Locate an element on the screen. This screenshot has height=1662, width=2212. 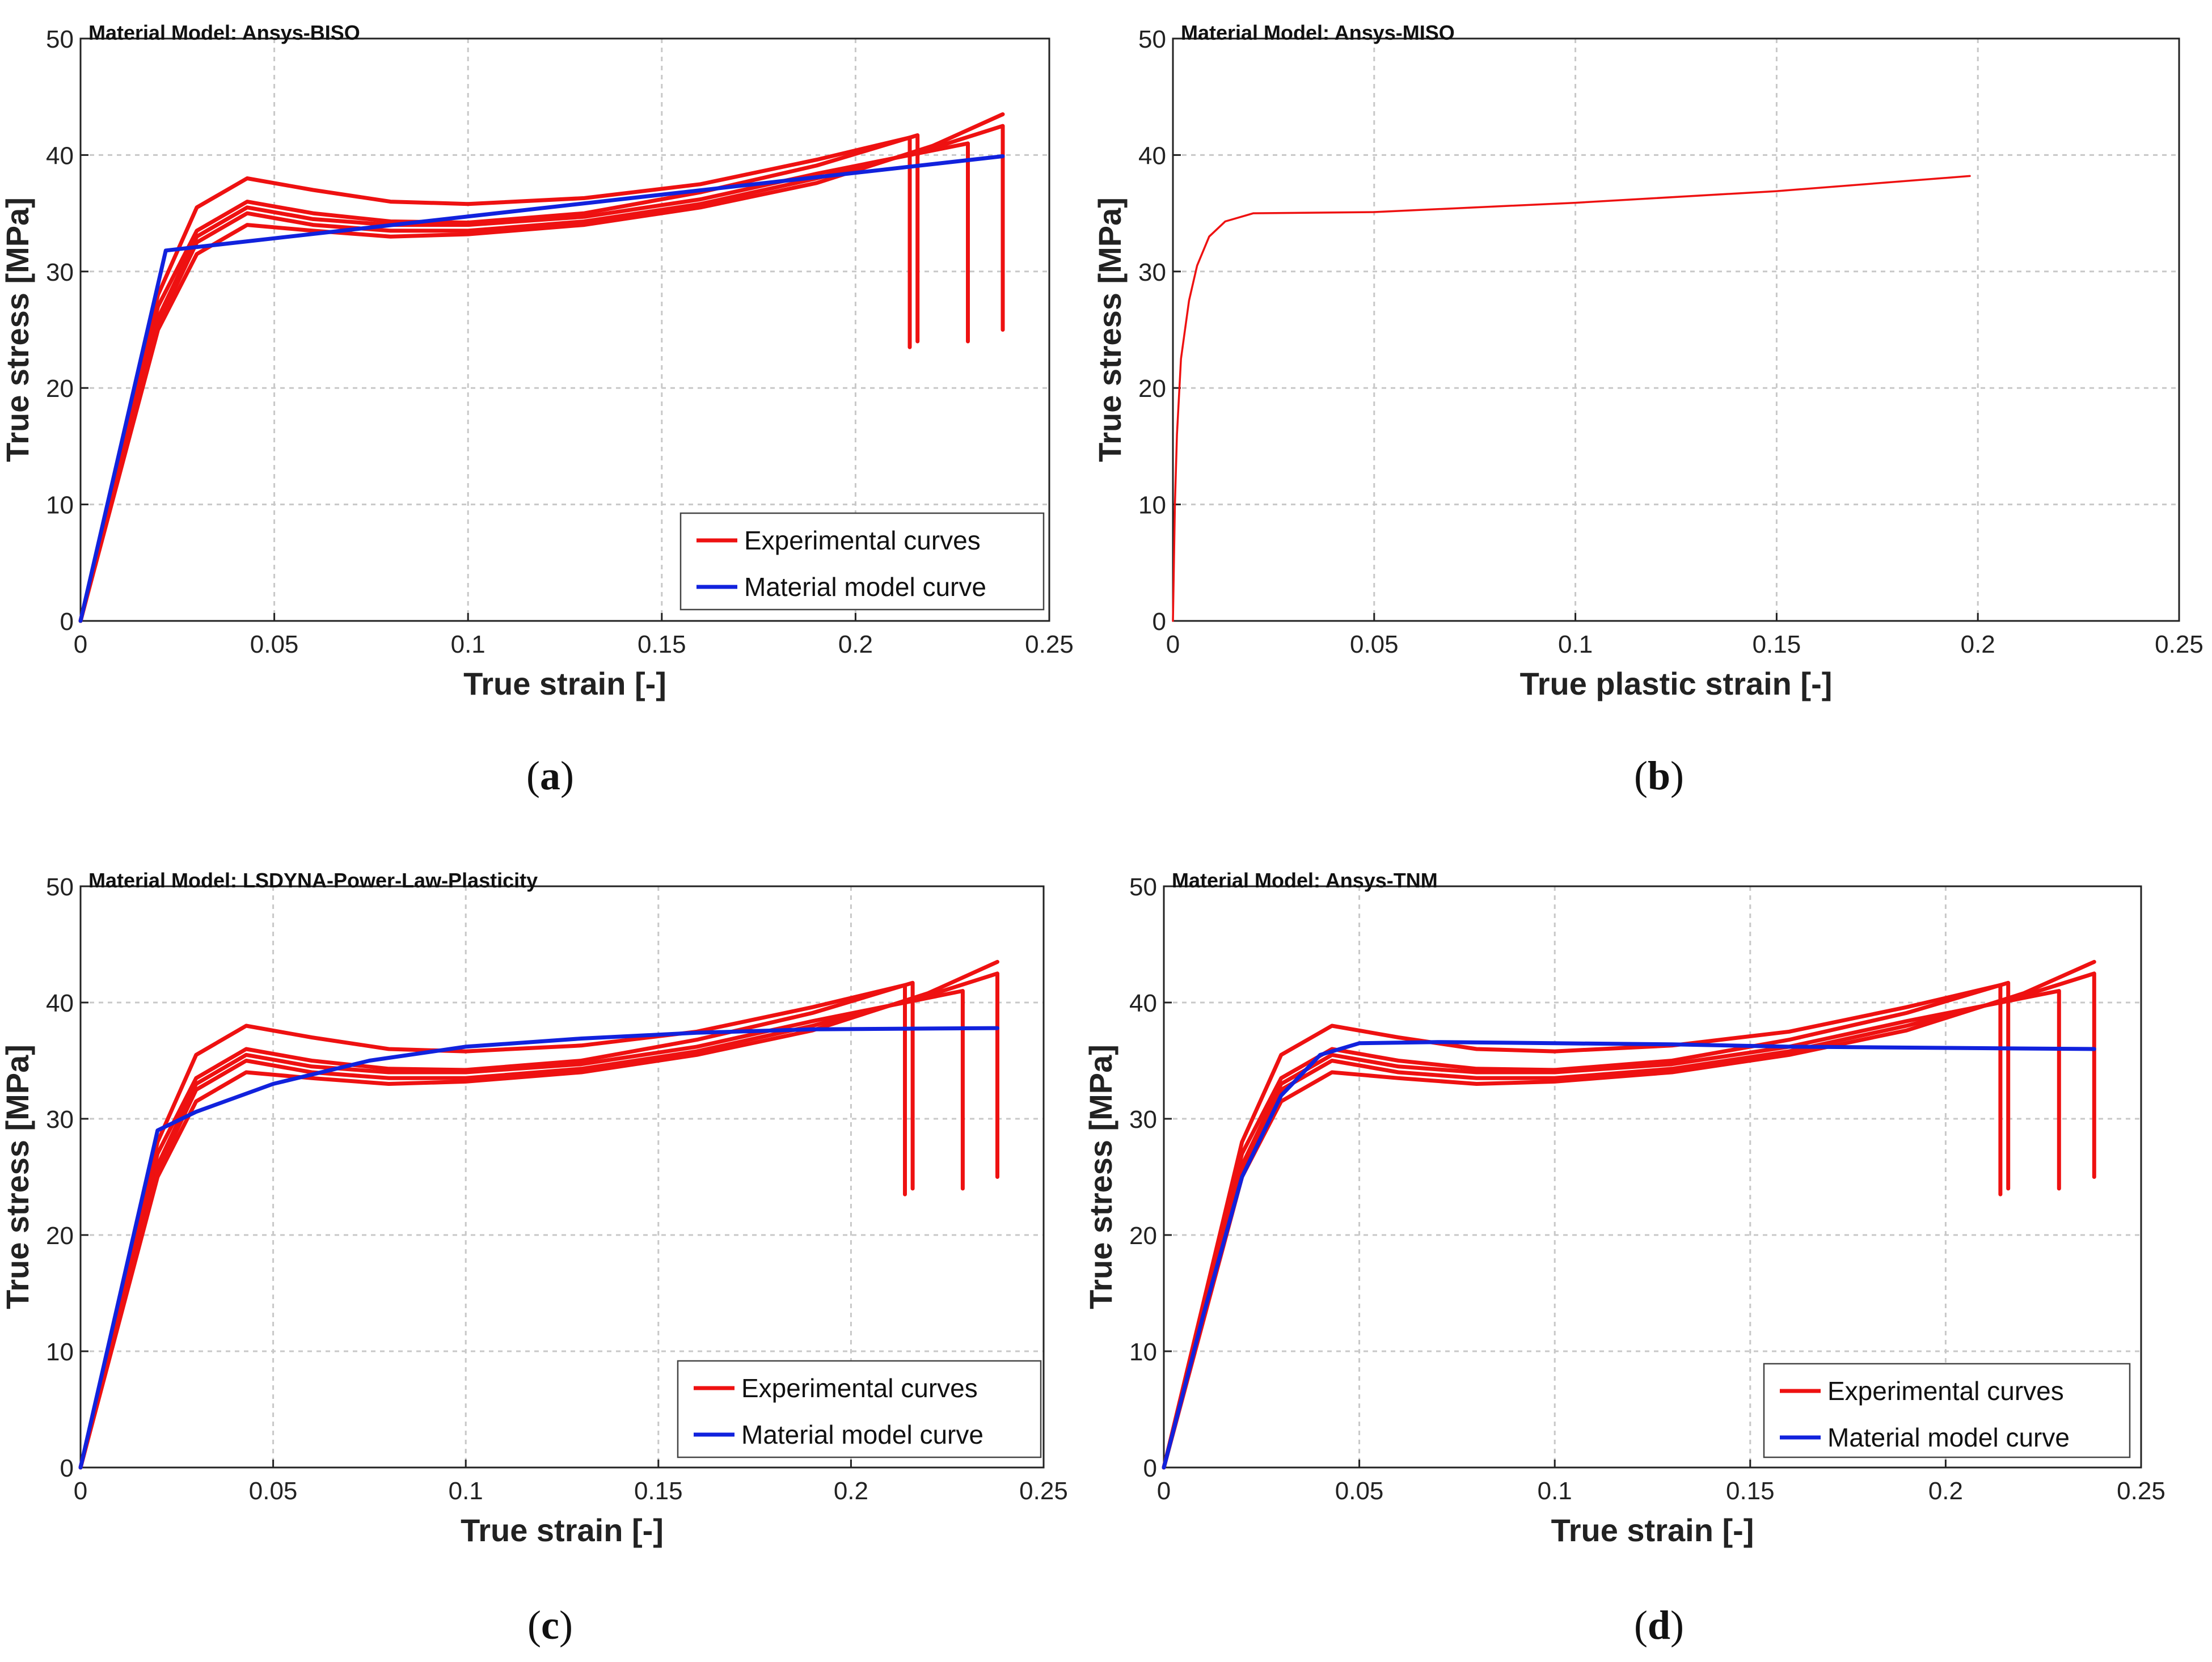
chart-title: Material Model: Ansys-BISO is located at coordinates (224, 32).